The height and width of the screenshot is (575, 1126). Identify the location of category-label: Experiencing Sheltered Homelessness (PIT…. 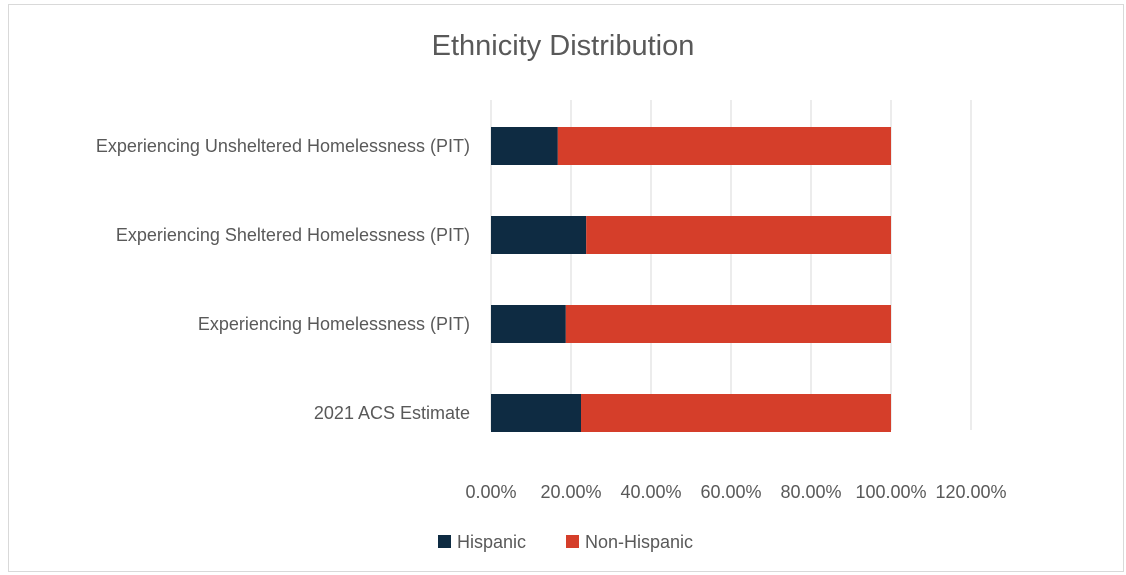
(293, 235).